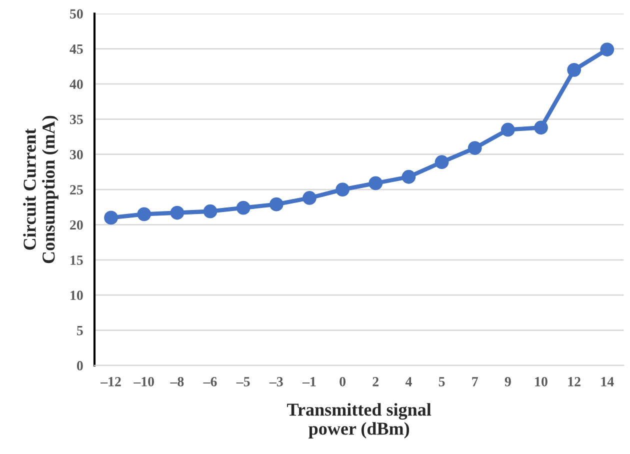 Image resolution: width=630 pixels, height=454 pixels. Describe the element at coordinates (541, 381) in the screenshot. I see `x-tick-label: 10` at that location.